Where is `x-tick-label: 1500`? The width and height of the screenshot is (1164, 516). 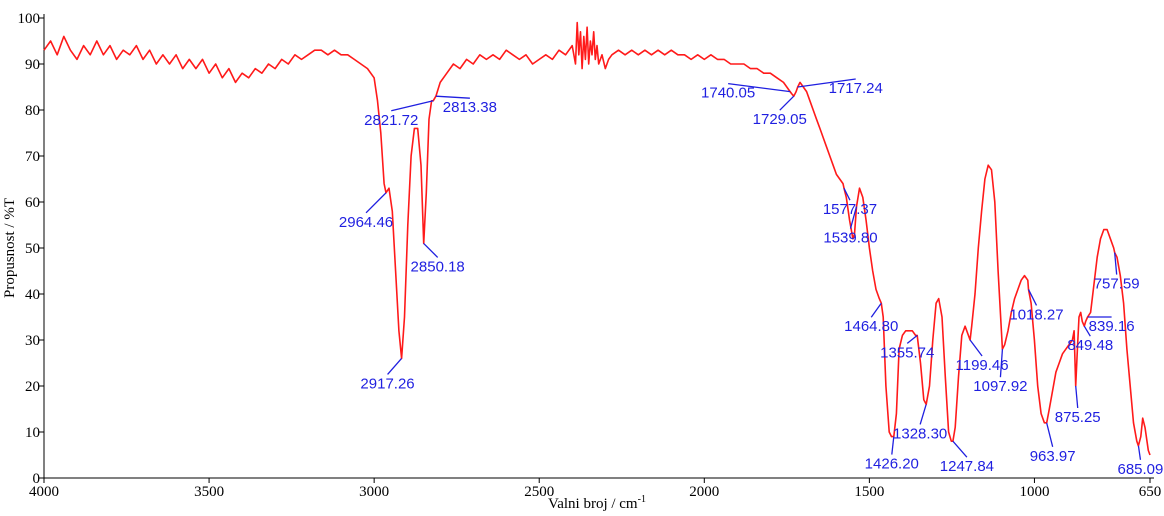 x-tick-label: 1500 is located at coordinates (869, 492).